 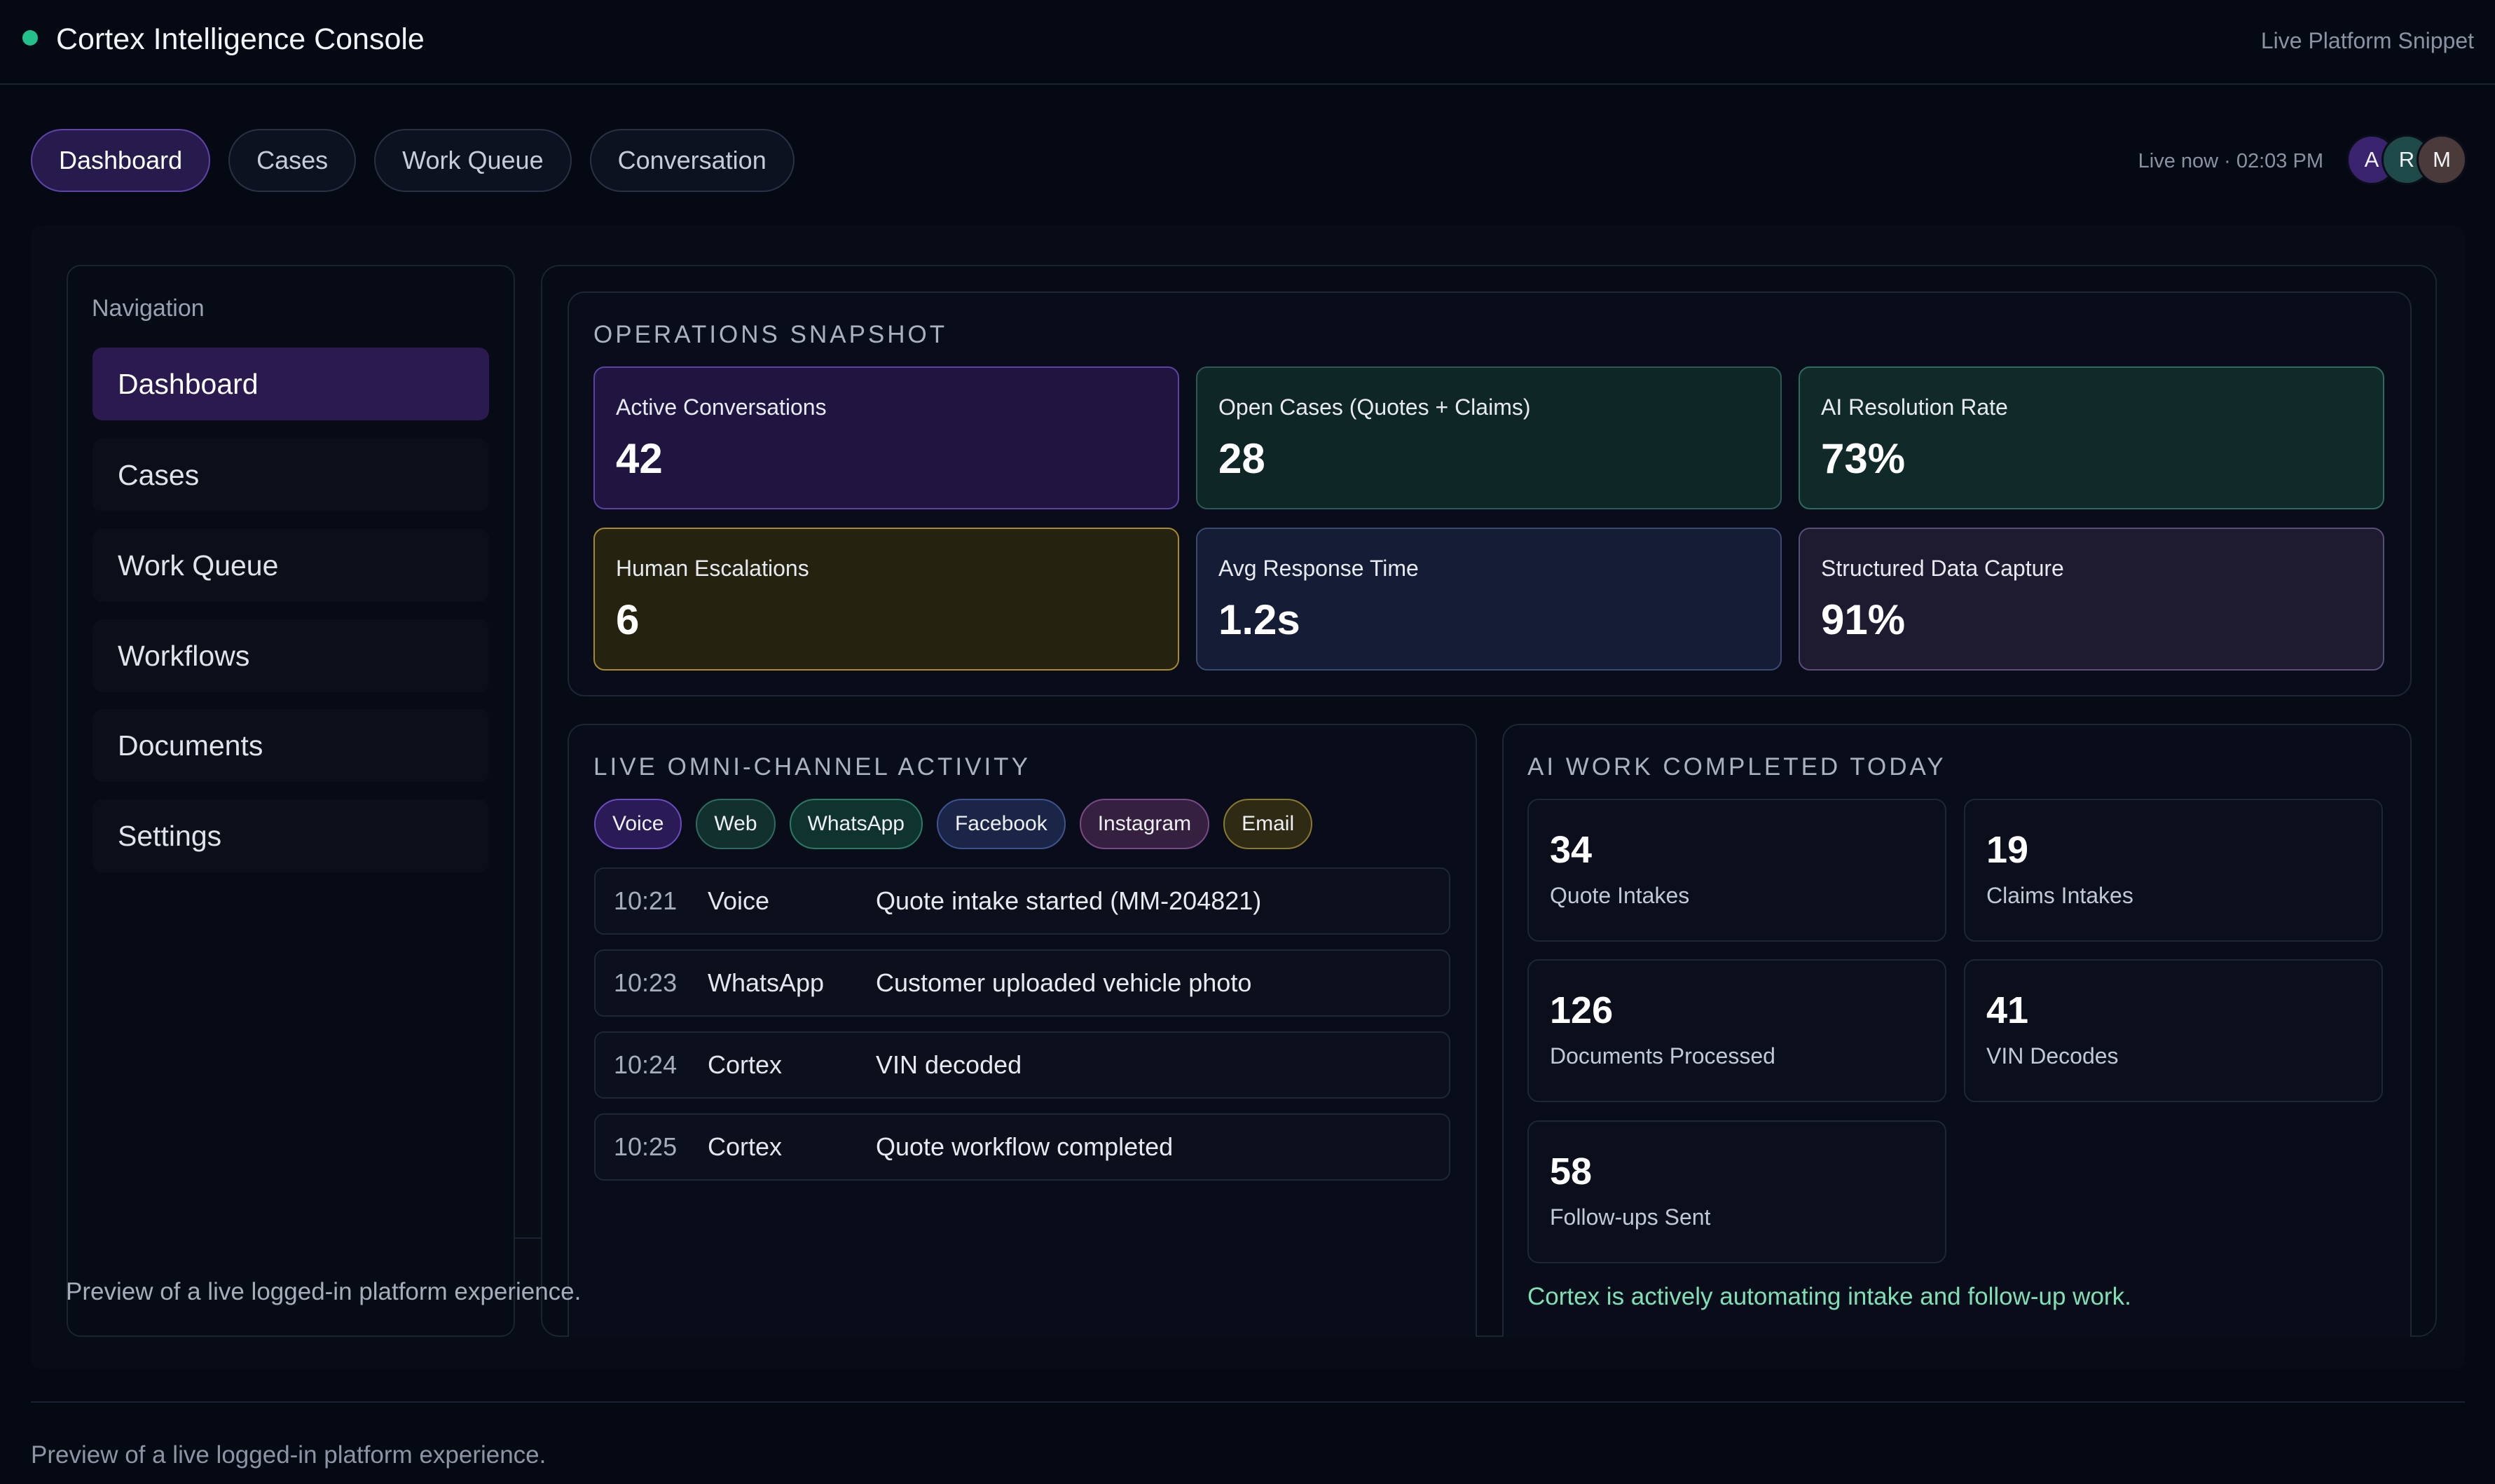 I want to click on stat-human-escalations: Human Escalations 6, so click(x=886, y=599).